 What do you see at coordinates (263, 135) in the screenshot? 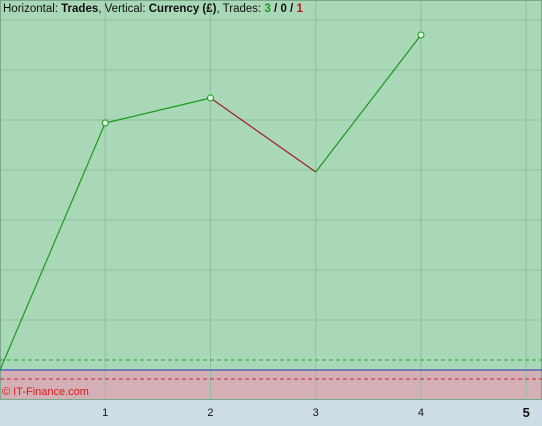
I see `equity-segment-down` at bounding box center [263, 135].